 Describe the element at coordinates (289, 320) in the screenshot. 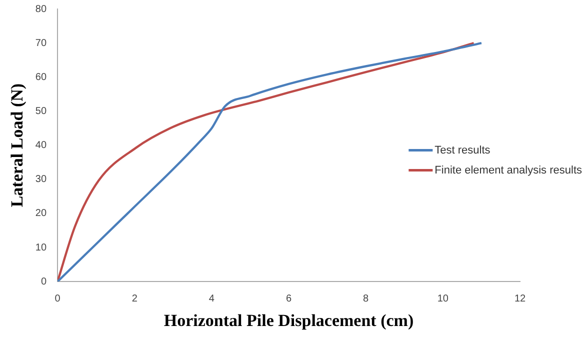

I see `x-axis-title: Horizontal Pile Displacement (cm)` at that location.